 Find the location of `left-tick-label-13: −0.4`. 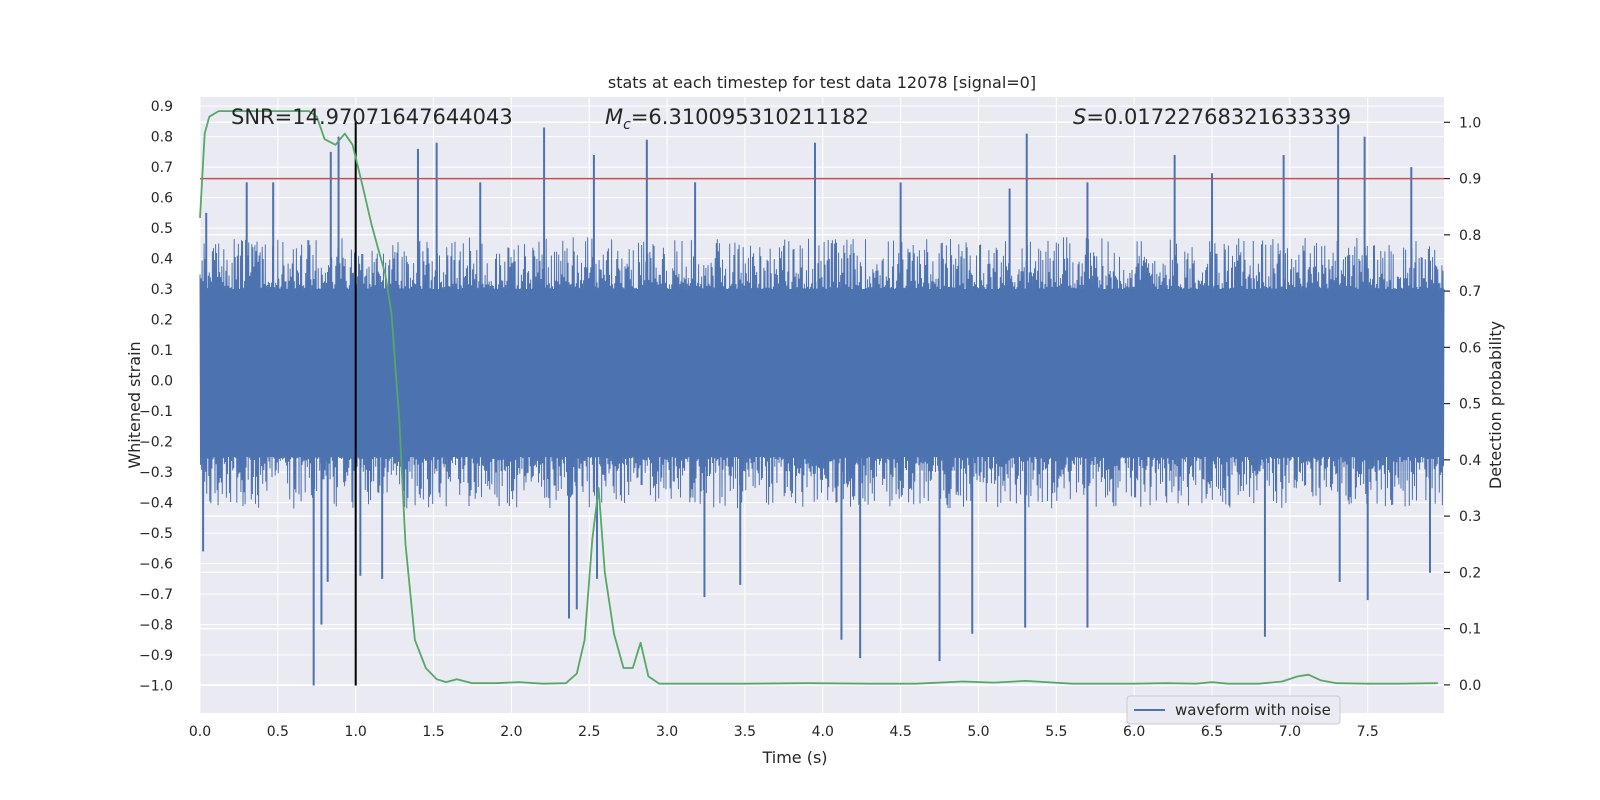

left-tick-label-13: −0.4 is located at coordinates (156, 504).